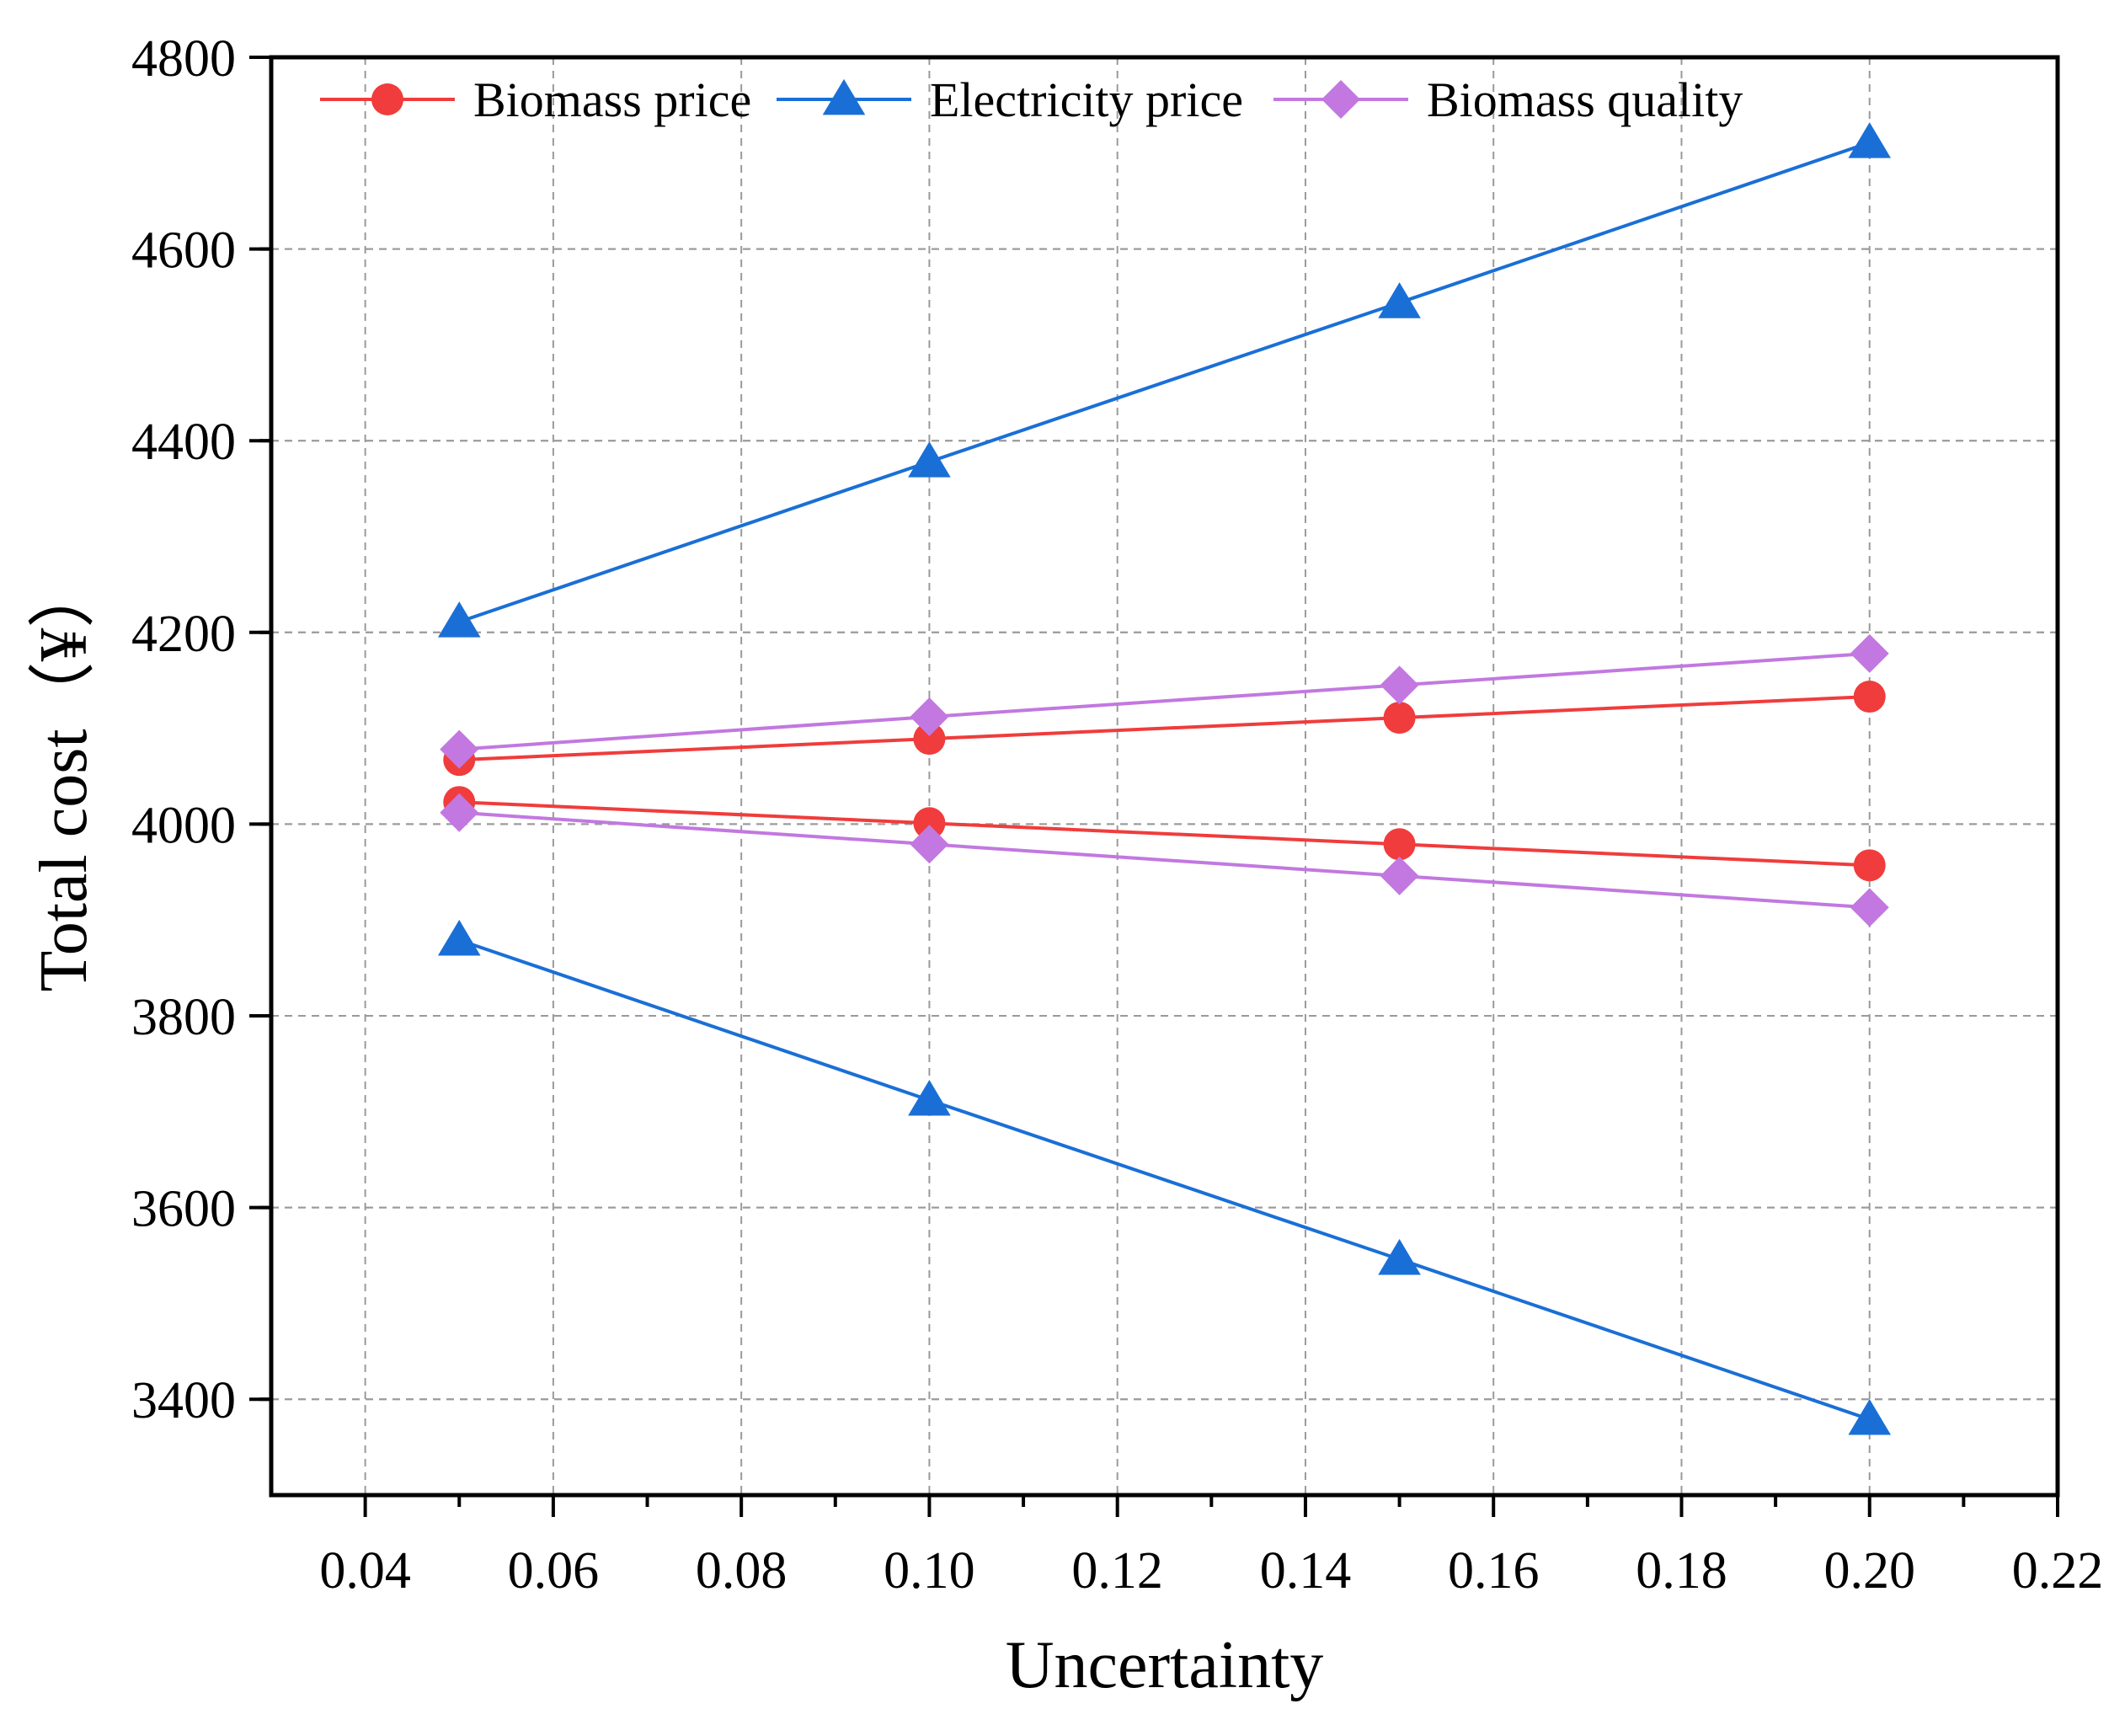  Describe the element at coordinates (183, 1400) in the screenshot. I see `y-tick-label: 3400` at that location.